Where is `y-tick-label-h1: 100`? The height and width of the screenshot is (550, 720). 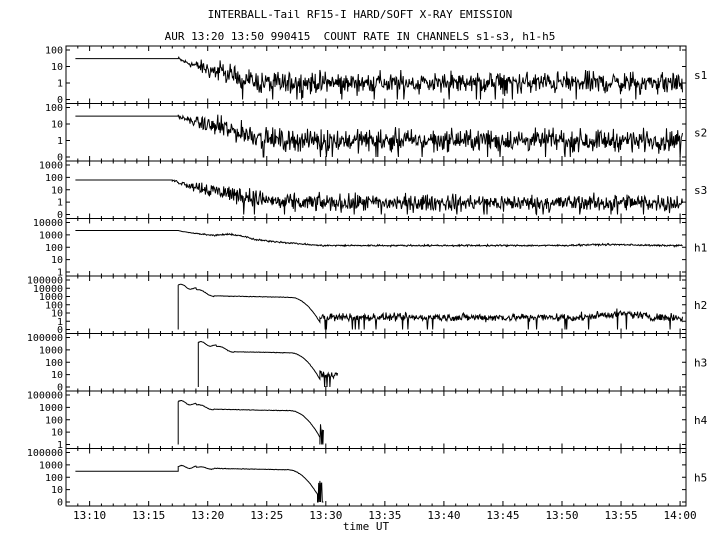
y-tick-label-h1: 100 is located at coordinates (54, 248).